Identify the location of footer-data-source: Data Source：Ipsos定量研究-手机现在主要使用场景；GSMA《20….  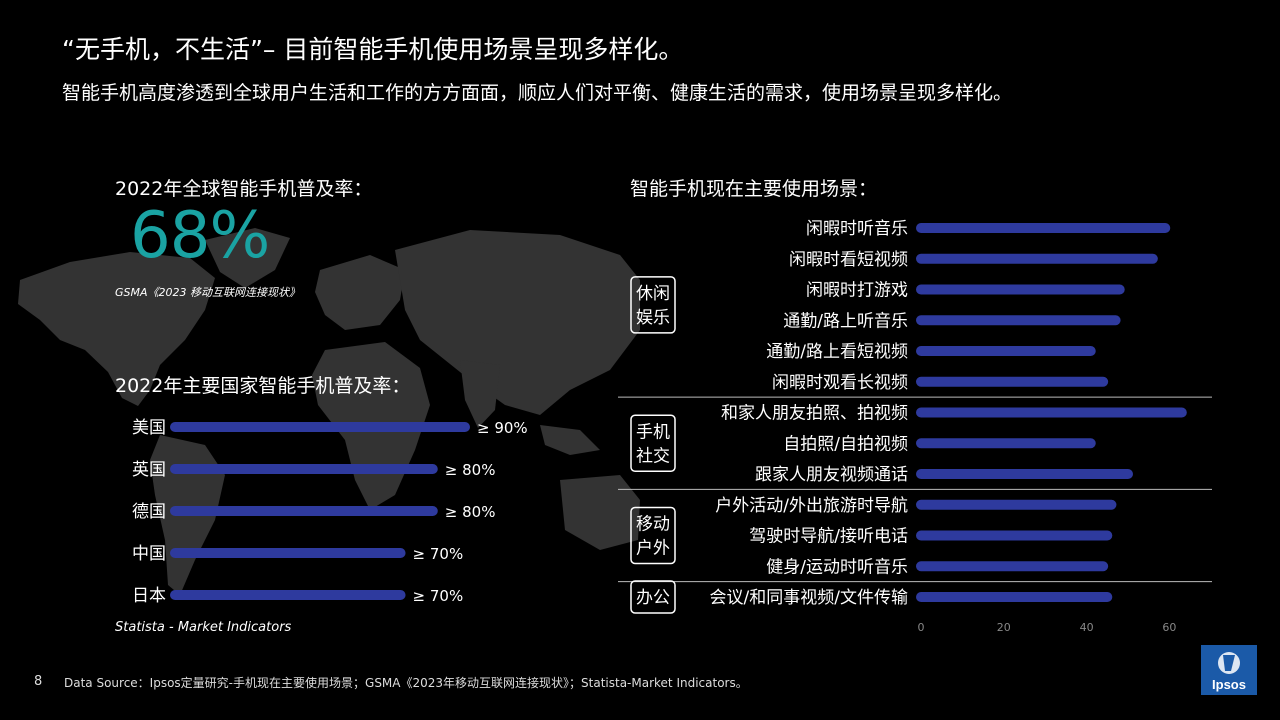
(406, 683).